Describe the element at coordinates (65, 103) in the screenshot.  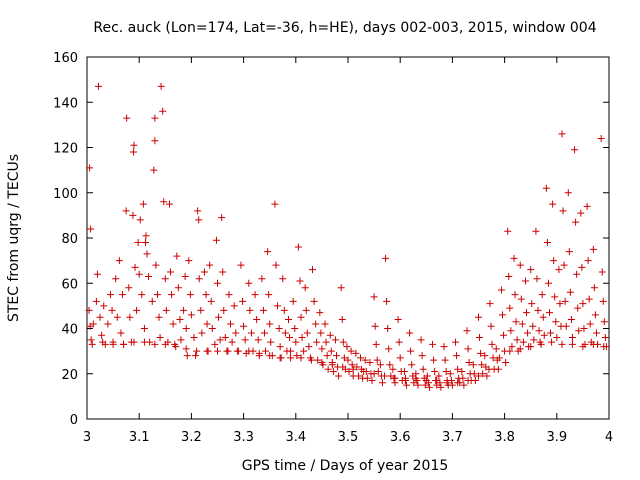
I see `y-tick-label: 140` at that location.